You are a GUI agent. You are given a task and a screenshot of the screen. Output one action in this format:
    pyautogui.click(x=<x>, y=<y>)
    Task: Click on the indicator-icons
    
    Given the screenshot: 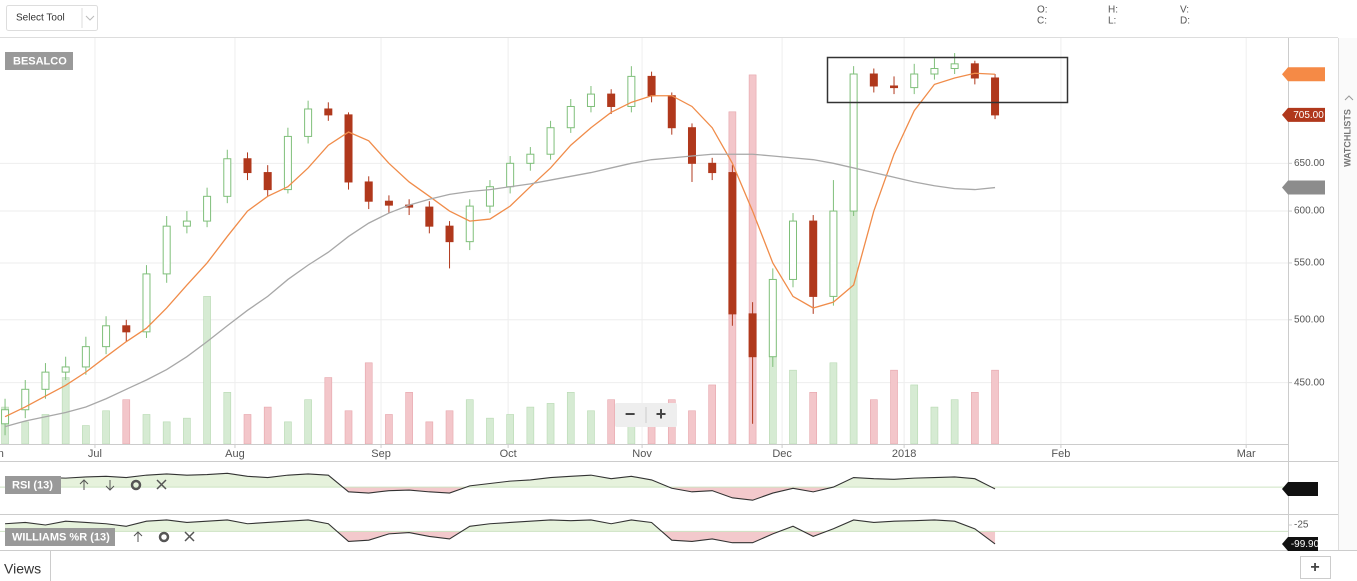 What is the action you would take?
    pyautogui.click(x=164, y=537)
    